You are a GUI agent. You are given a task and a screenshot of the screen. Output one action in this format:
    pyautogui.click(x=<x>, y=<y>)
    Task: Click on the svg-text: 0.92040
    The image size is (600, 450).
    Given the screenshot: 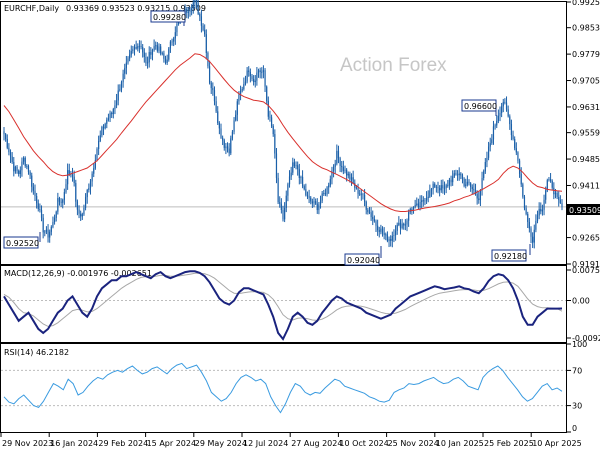 What is the action you would take?
    pyautogui.click(x=363, y=260)
    